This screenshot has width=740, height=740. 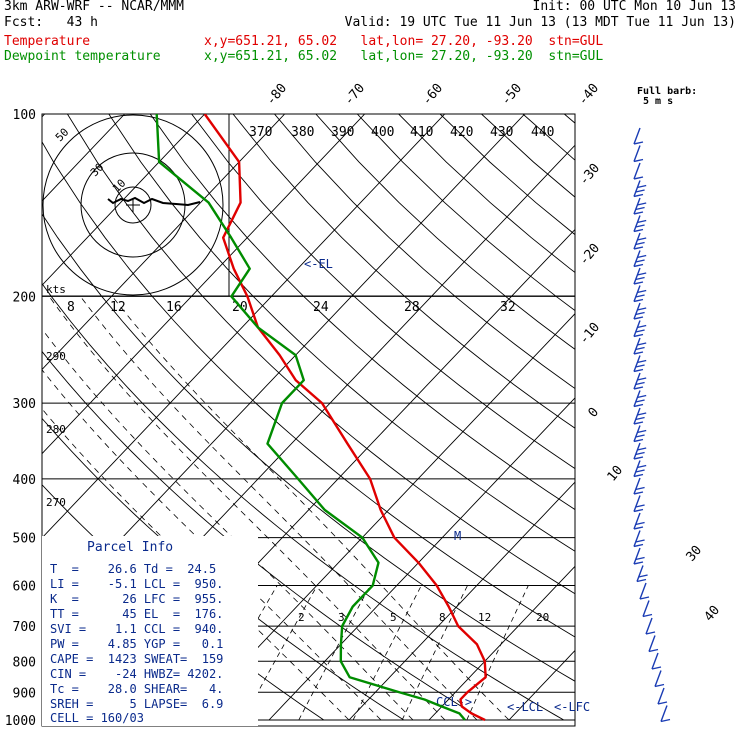 I want to click on parcel-info-row: K = 26 LFC = 955., so click(x=136, y=599).